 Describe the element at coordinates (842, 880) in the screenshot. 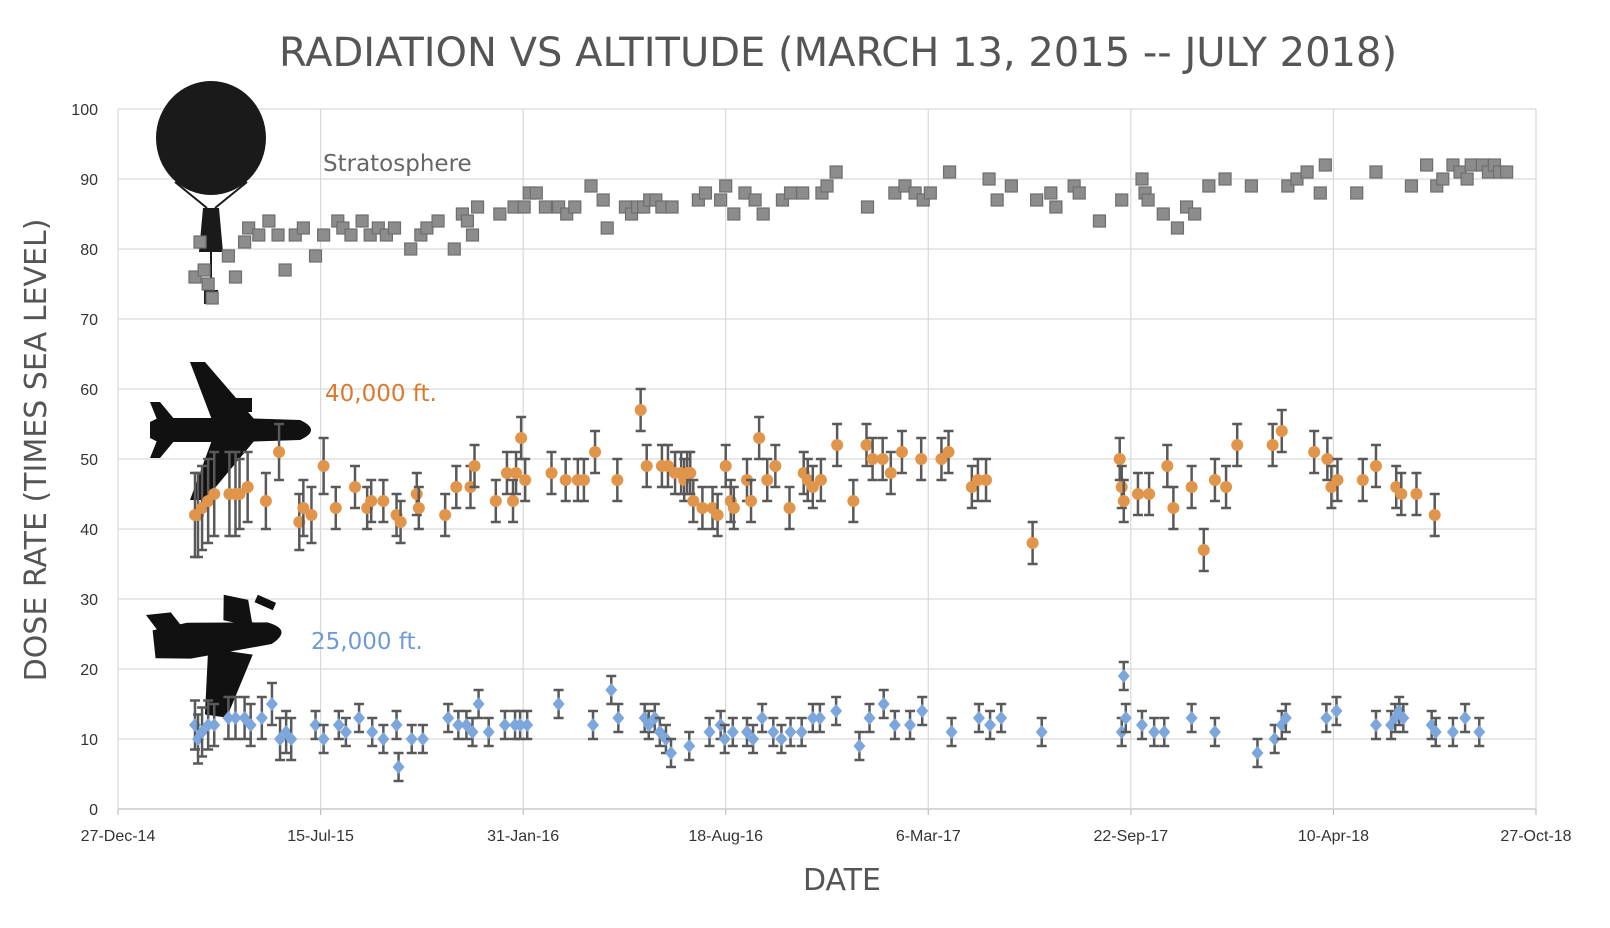

I see `x-axis-label: DATE` at that location.